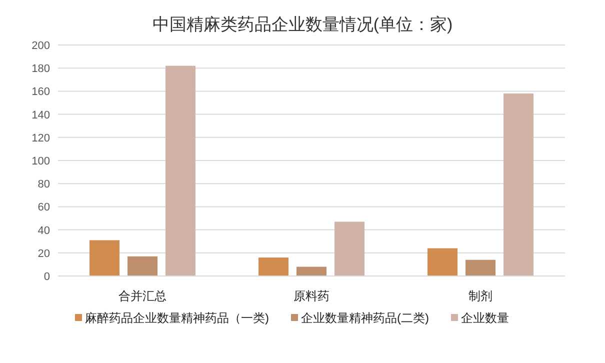 The image size is (605, 363). What do you see at coordinates (302, 24) in the screenshot?
I see `chart-title: 中国精麻类药品企业数量情况(单位：家)` at bounding box center [302, 24].